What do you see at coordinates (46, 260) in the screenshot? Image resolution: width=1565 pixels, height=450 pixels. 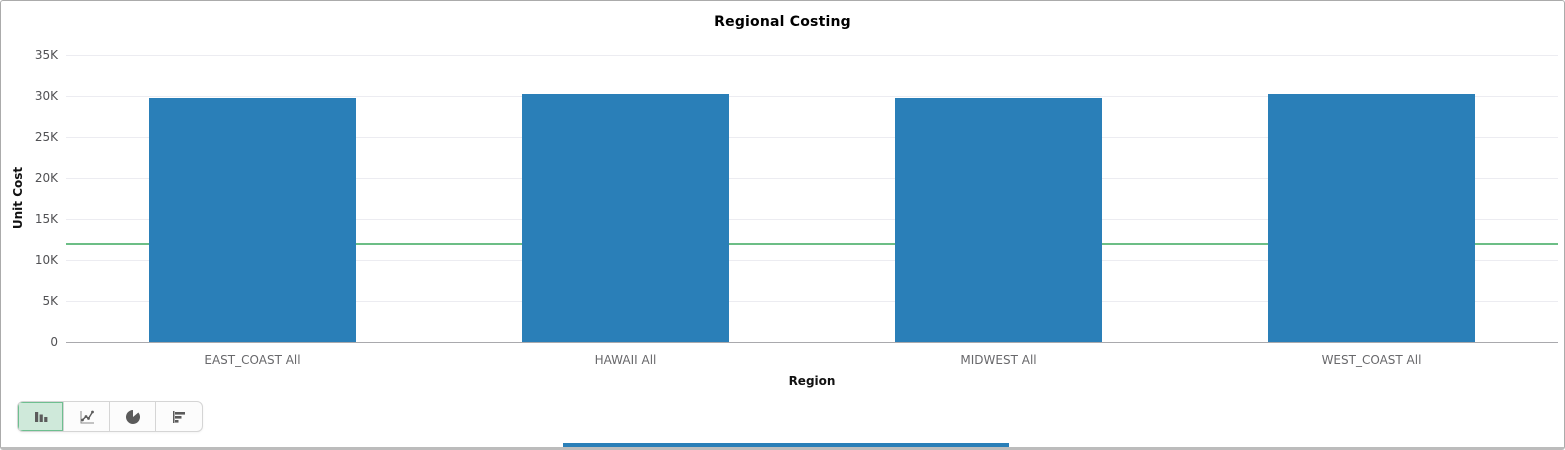 I see `y-tick-label: 10K` at bounding box center [46, 260].